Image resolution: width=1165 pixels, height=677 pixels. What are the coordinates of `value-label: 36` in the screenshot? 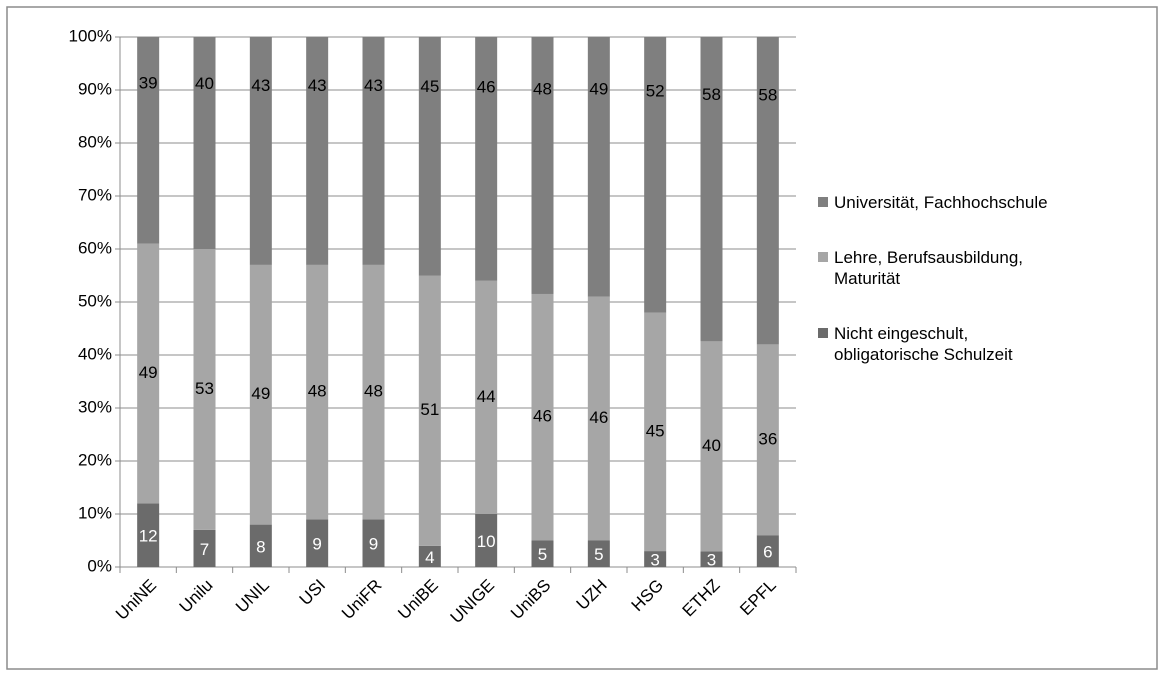 It's located at (767, 438).